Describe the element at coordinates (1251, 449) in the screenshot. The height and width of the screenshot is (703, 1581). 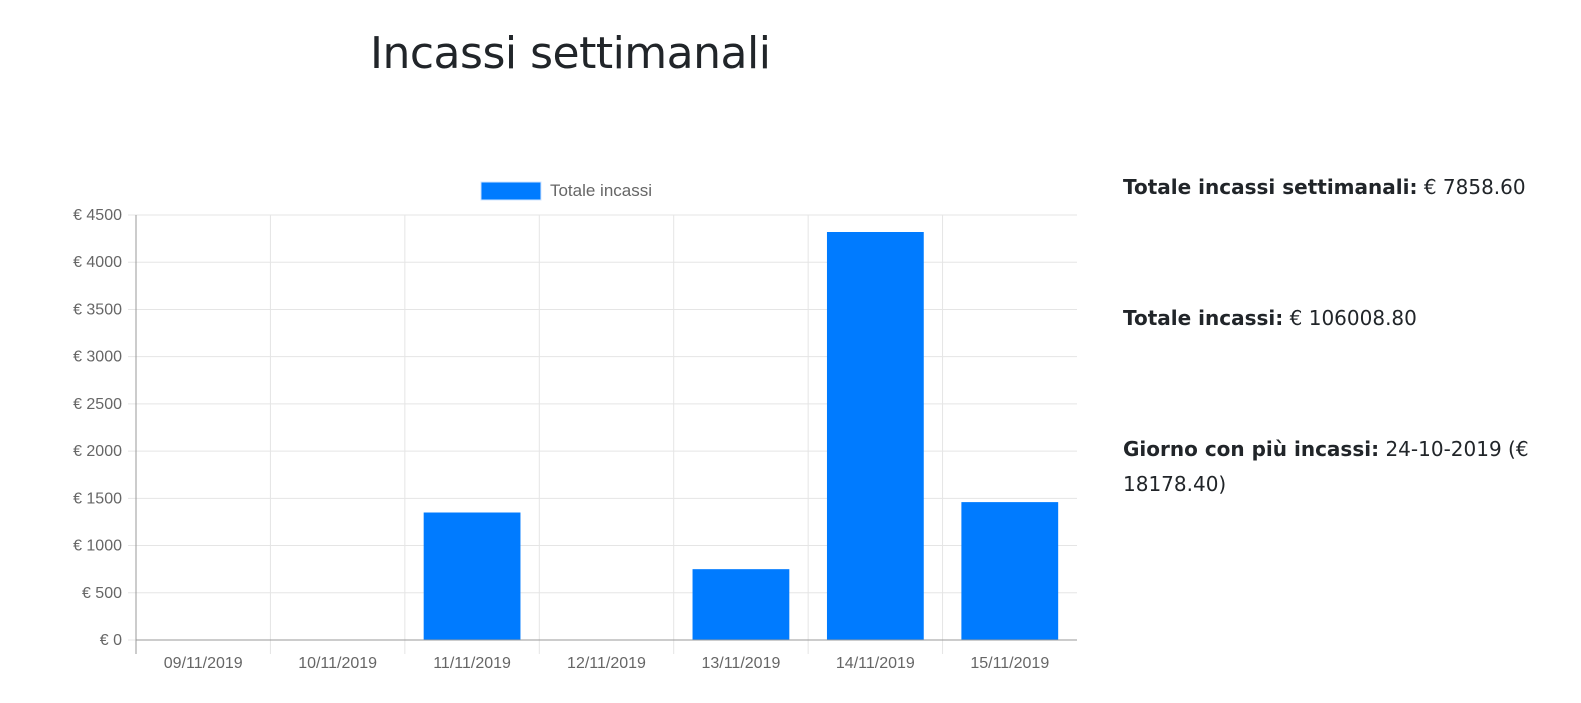
I see `best-day-label: Giorno con più incassi:` at that location.